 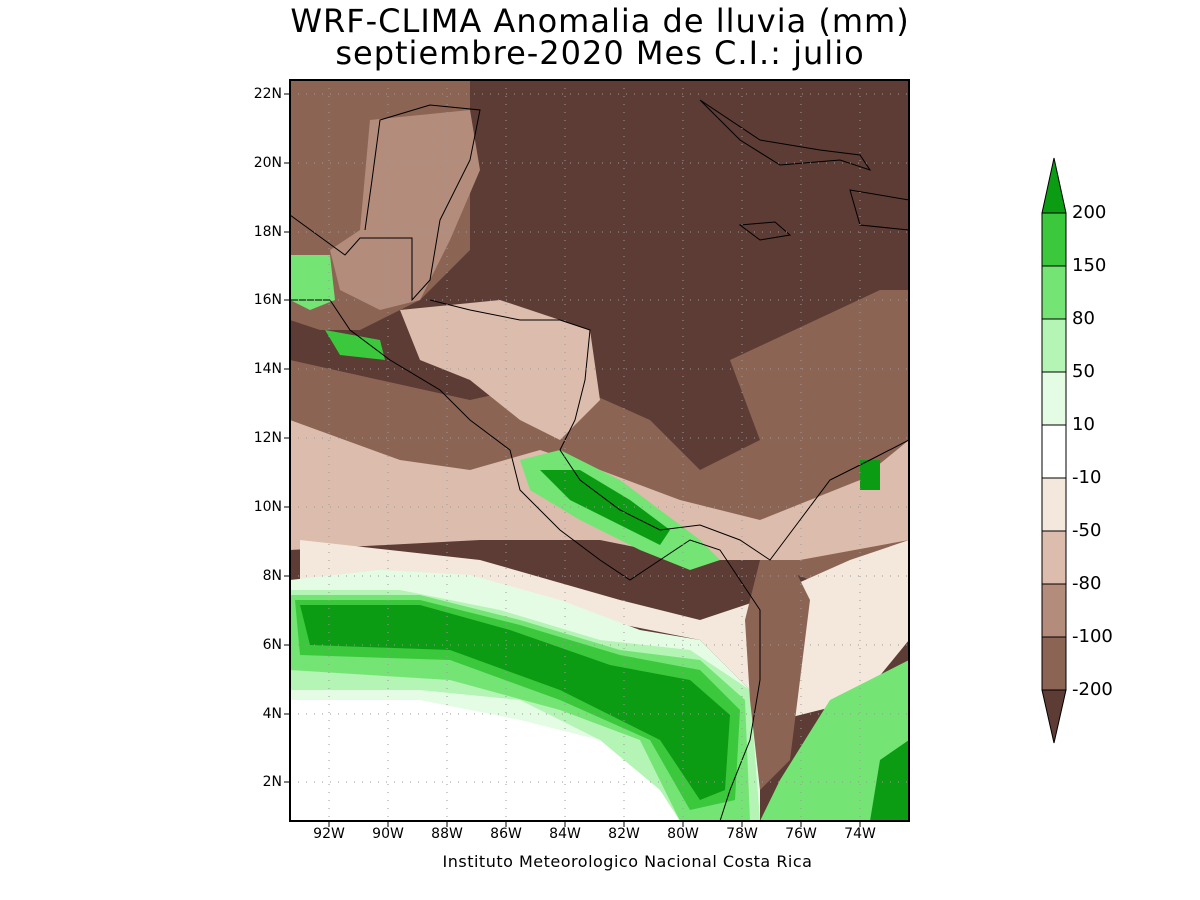 I want to click on colorbar-label: 10, so click(x=1083, y=424).